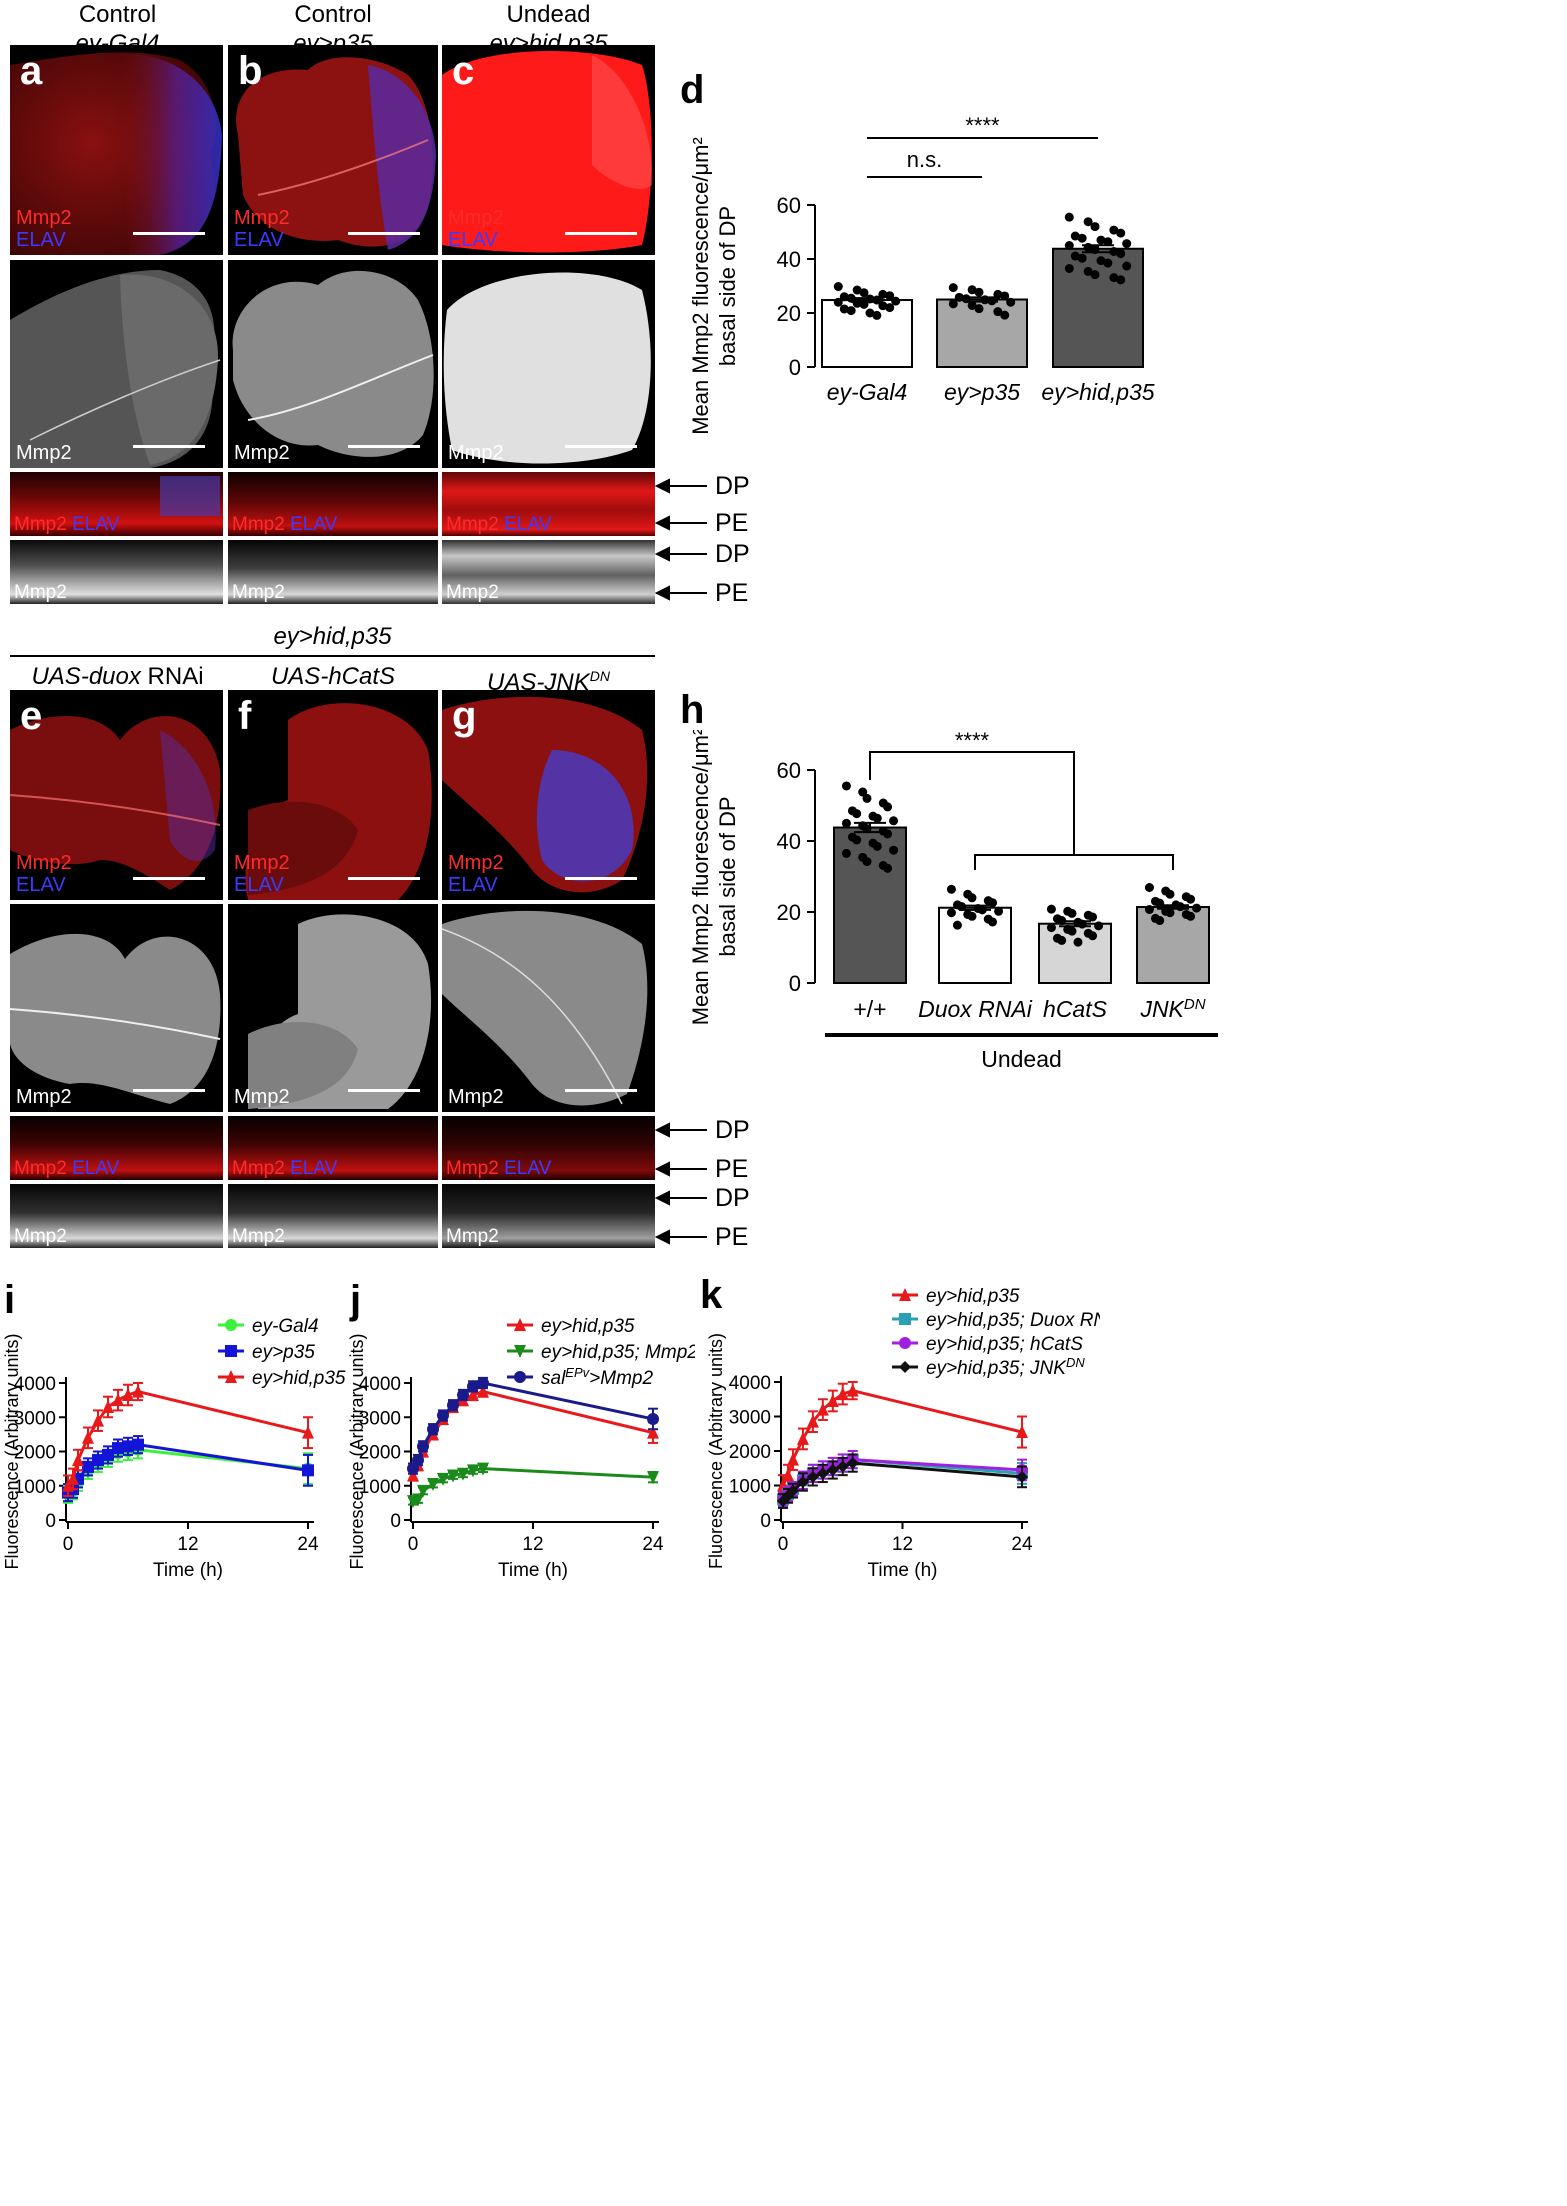 This screenshot has width=1567, height=2206. What do you see at coordinates (532, 1544) in the screenshot?
I see `x-tick-label: 12` at bounding box center [532, 1544].